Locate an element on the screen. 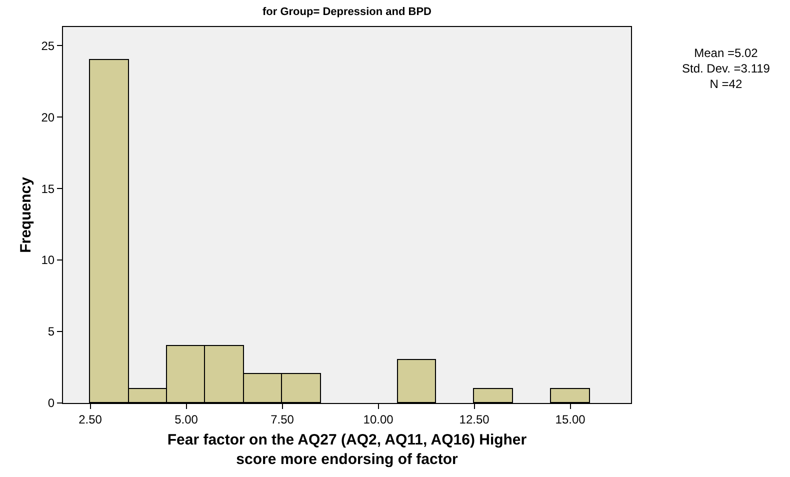  text: Mean =5.02 is located at coordinates (726, 53).